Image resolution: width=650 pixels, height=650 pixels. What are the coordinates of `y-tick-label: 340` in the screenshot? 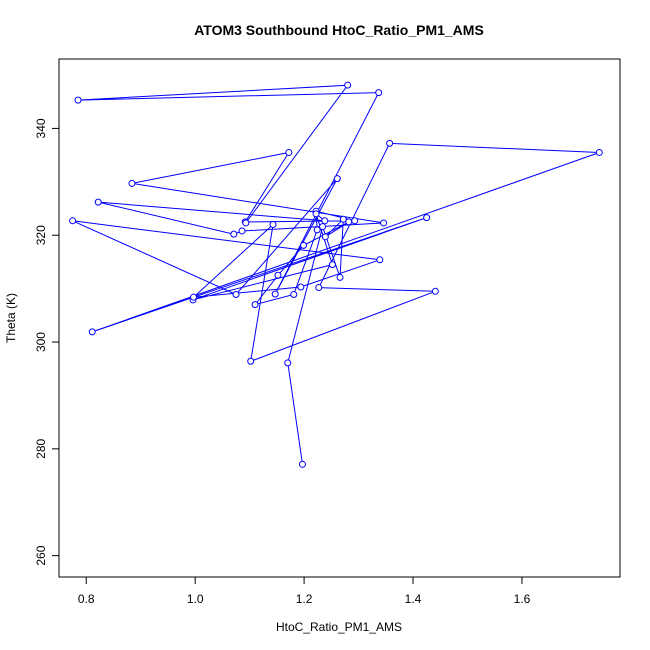 It's located at (41, 128).